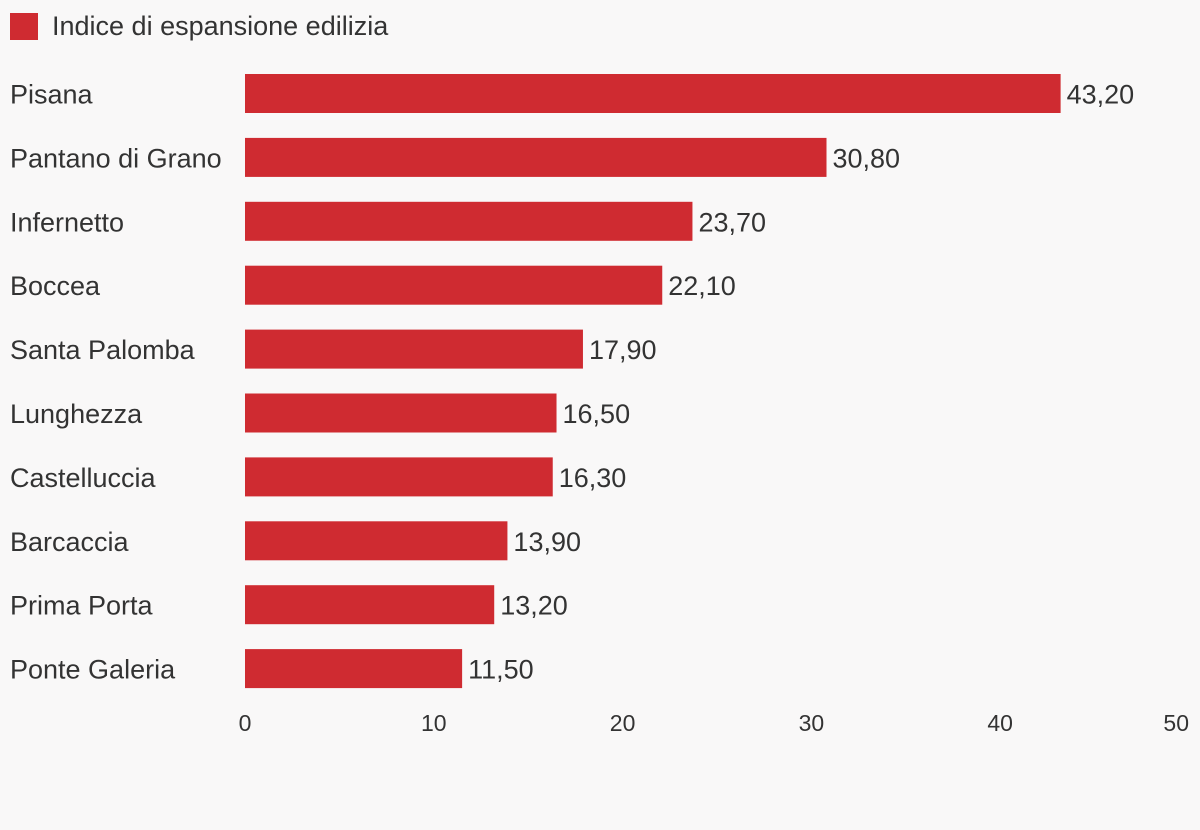 This screenshot has width=1200, height=830. Describe the element at coordinates (82, 606) in the screenshot. I see `category-label: Prima Porta` at that location.